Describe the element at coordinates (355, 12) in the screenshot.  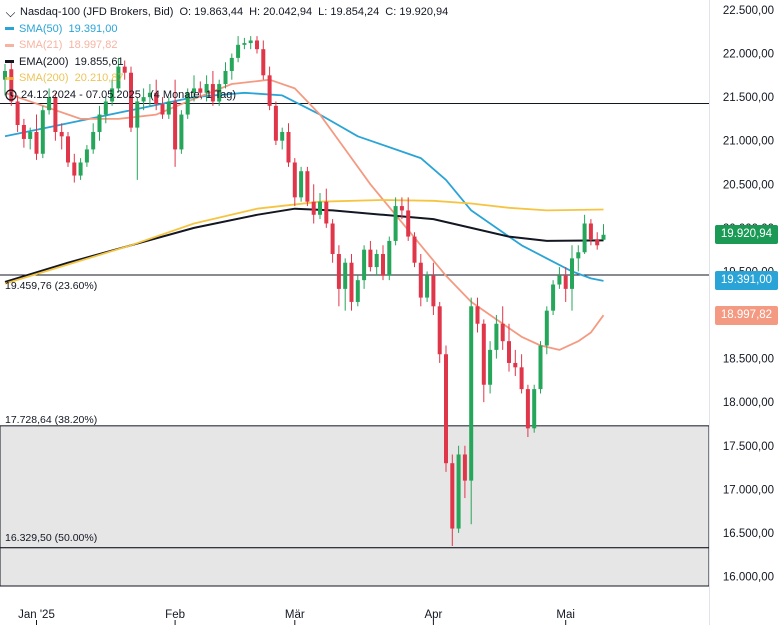
I see `low-value: 19.854,24` at that location.